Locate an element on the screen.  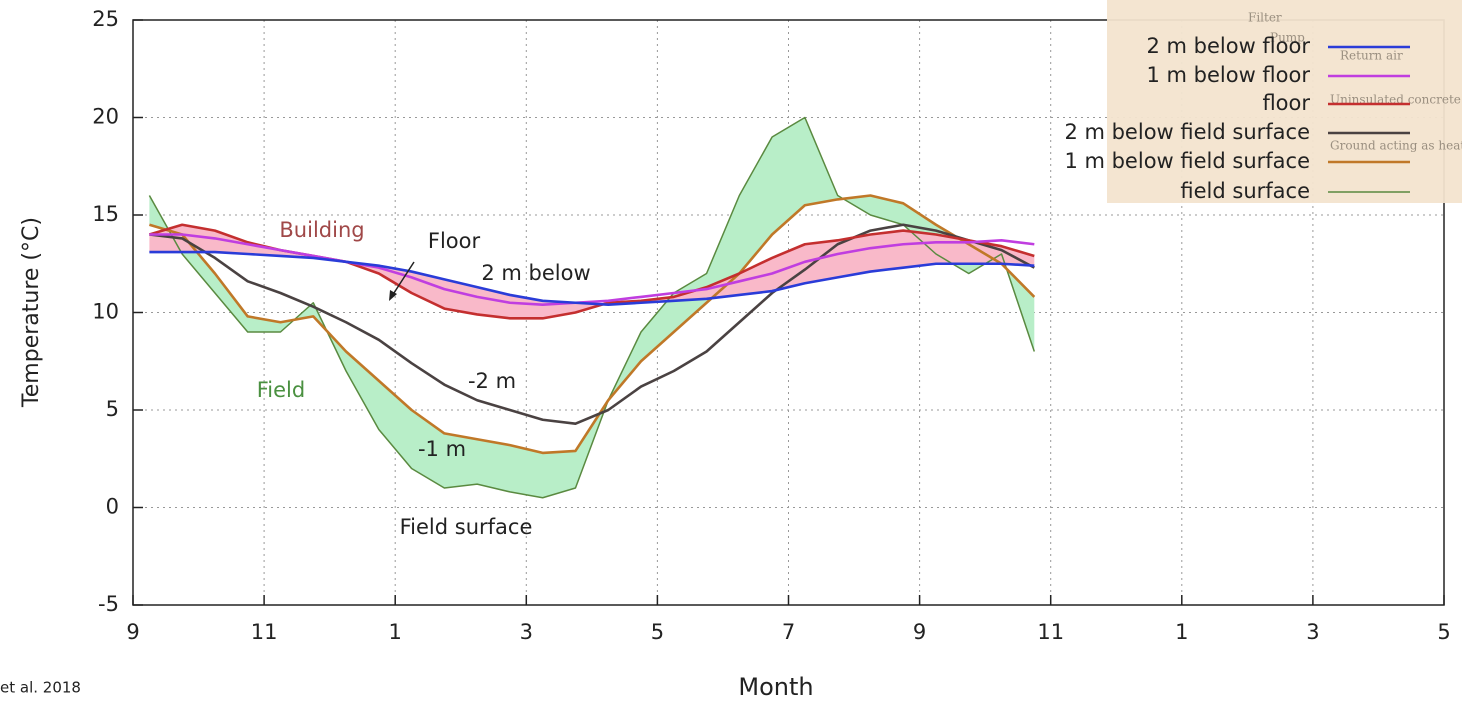
band-fill is located at coordinates (592, 271).